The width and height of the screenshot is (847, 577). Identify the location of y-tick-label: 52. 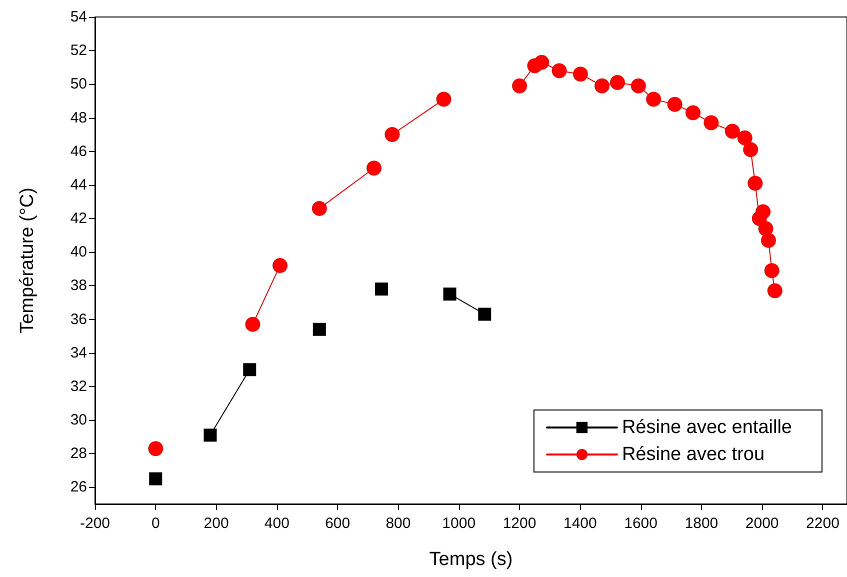
(78, 51).